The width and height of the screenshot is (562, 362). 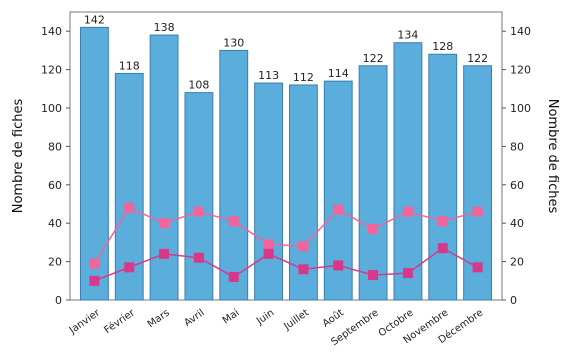 I want to click on x-tick-label: Juin, so click(x=265, y=317).